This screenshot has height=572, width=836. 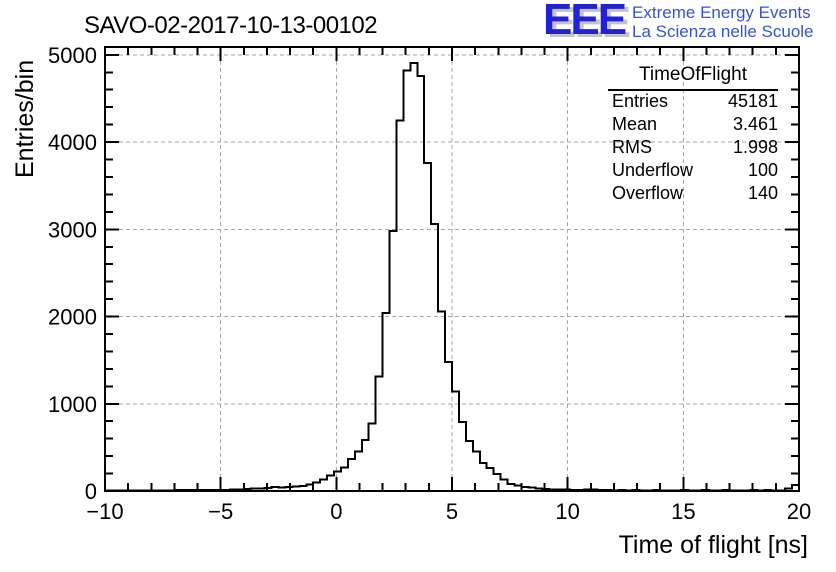 I want to click on eee-tagline-1: Extreme Energy Events, so click(x=721, y=12).